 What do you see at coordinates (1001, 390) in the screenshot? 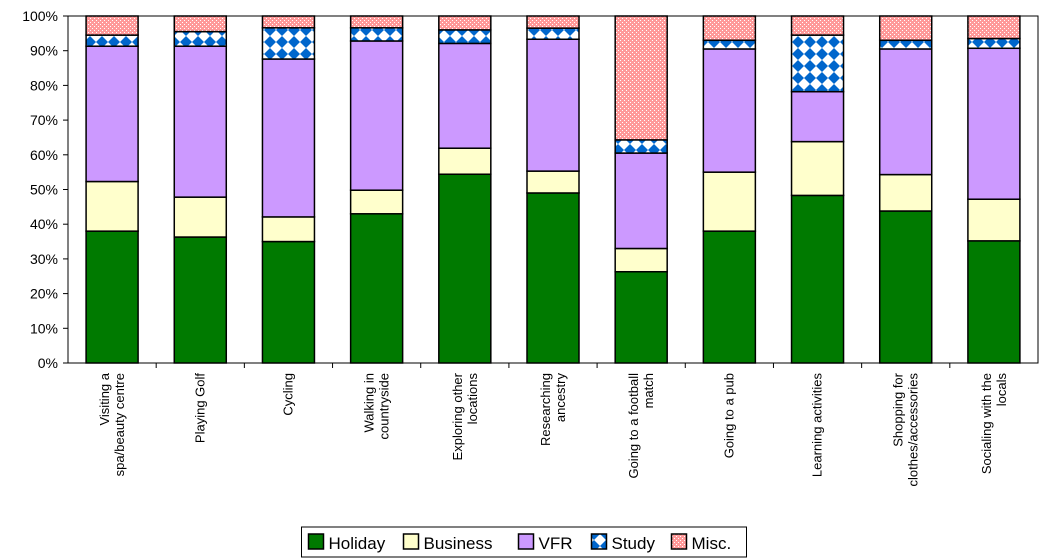
I see `x-tick-label-line: locals` at bounding box center [1001, 390].